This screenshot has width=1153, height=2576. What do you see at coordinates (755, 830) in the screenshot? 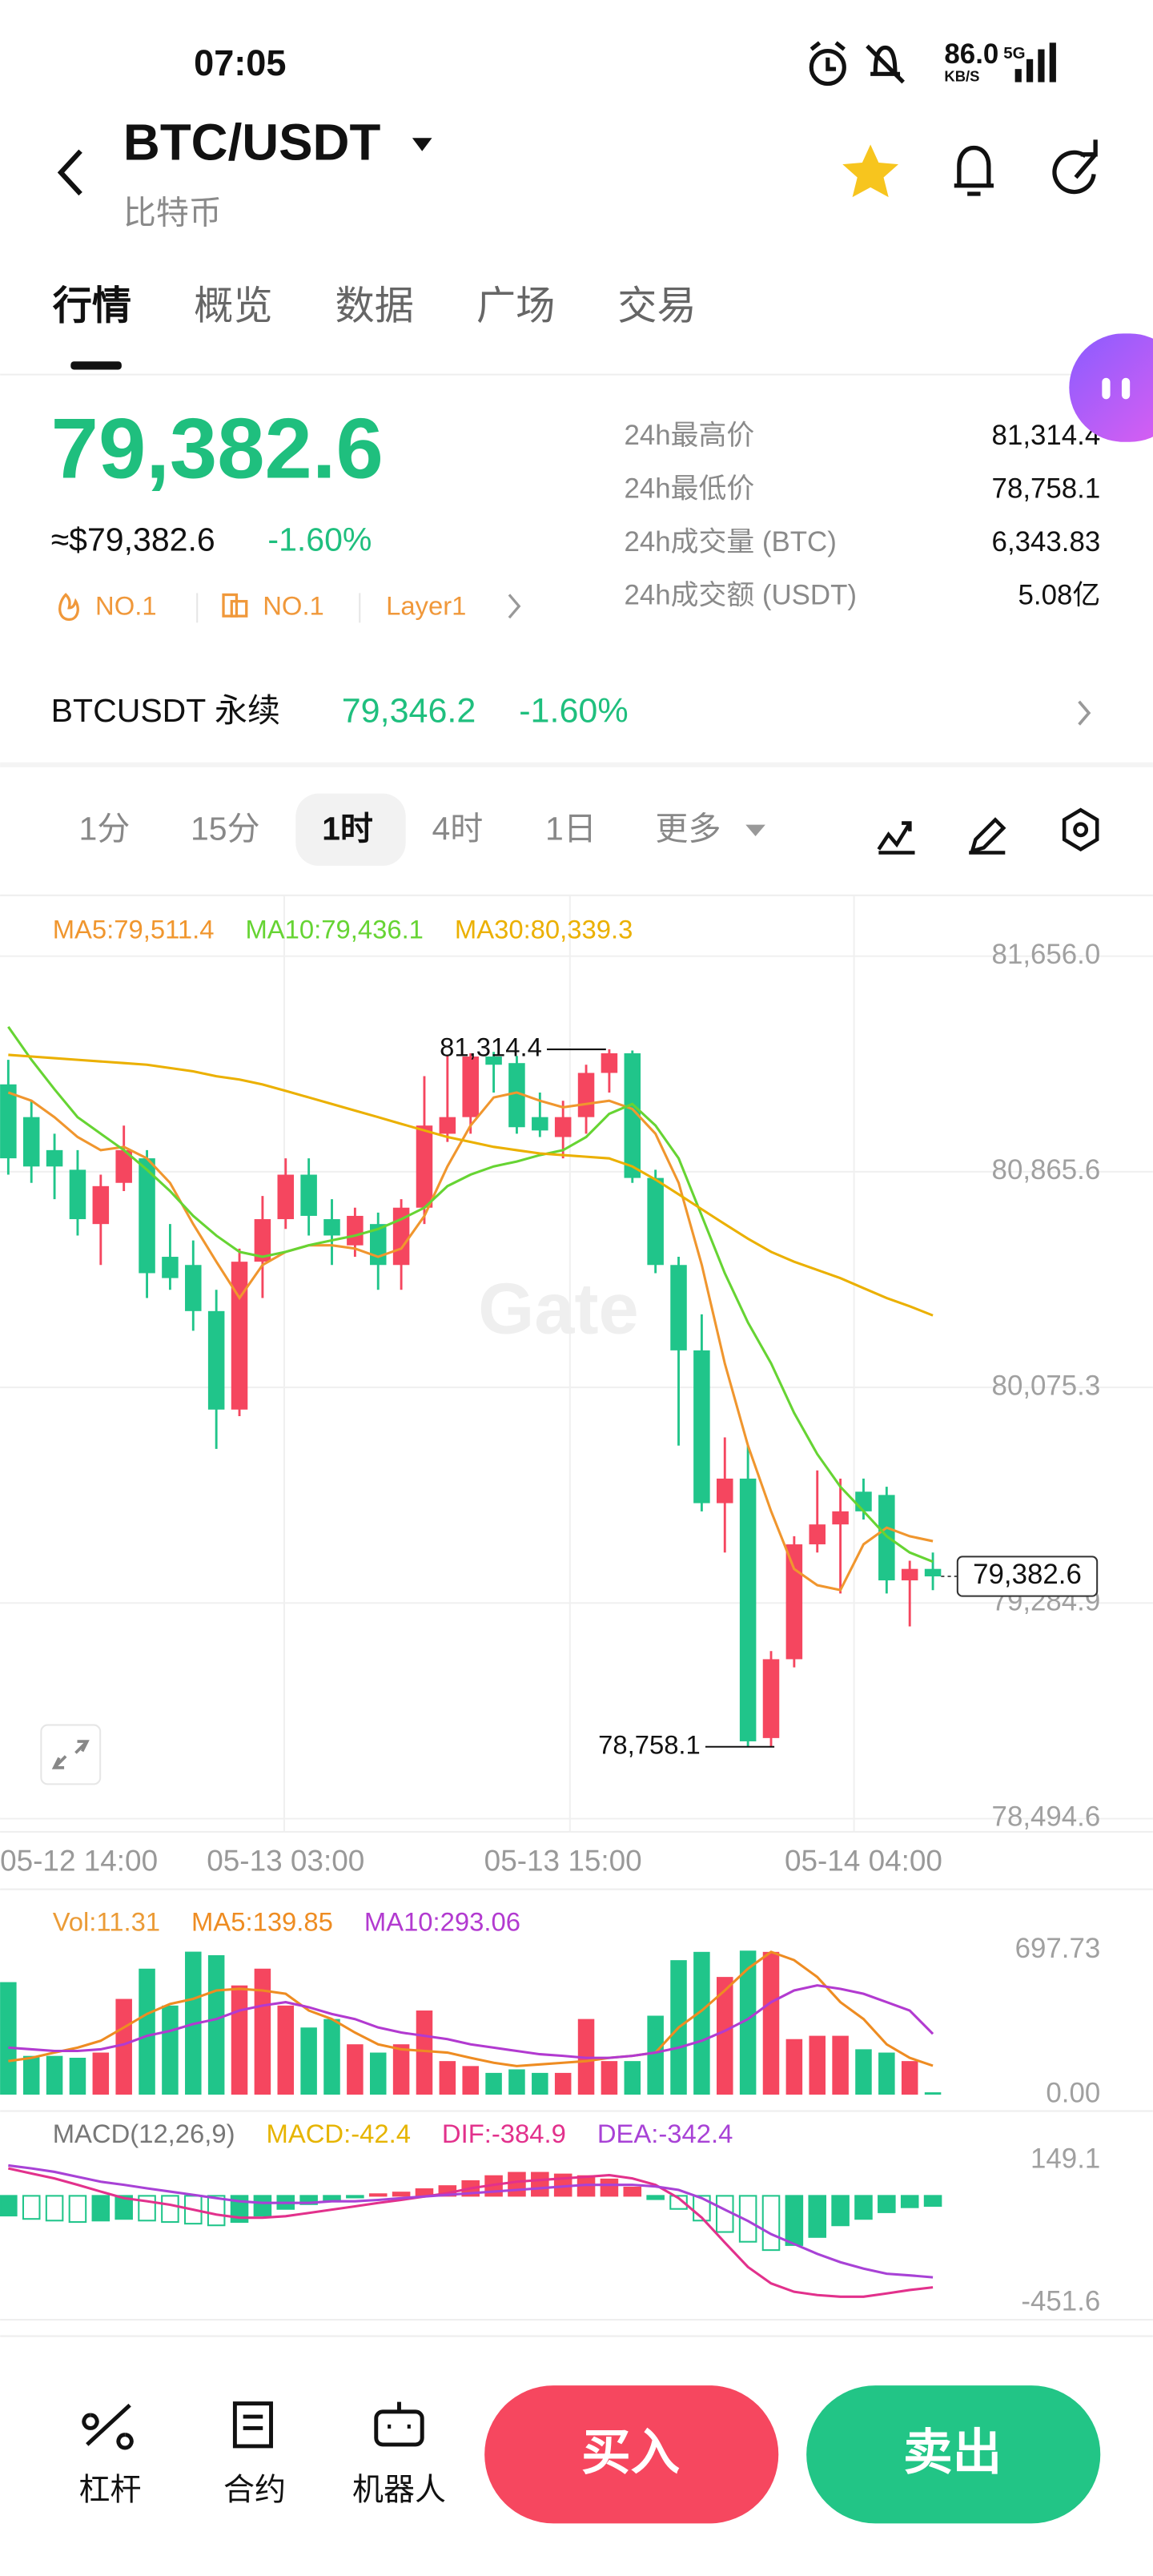
I see `dropdown-arrow` at bounding box center [755, 830].